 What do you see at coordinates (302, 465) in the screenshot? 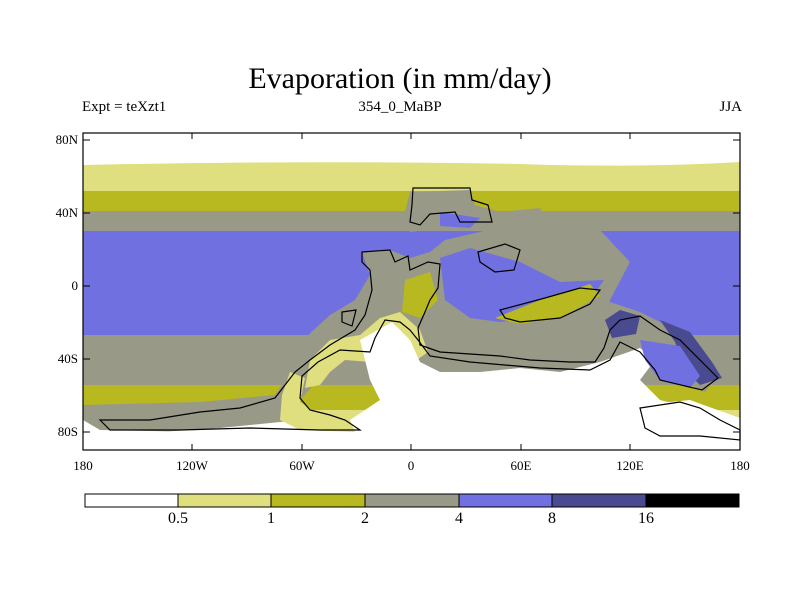
I see `lon-label-60w: 60W` at bounding box center [302, 465].